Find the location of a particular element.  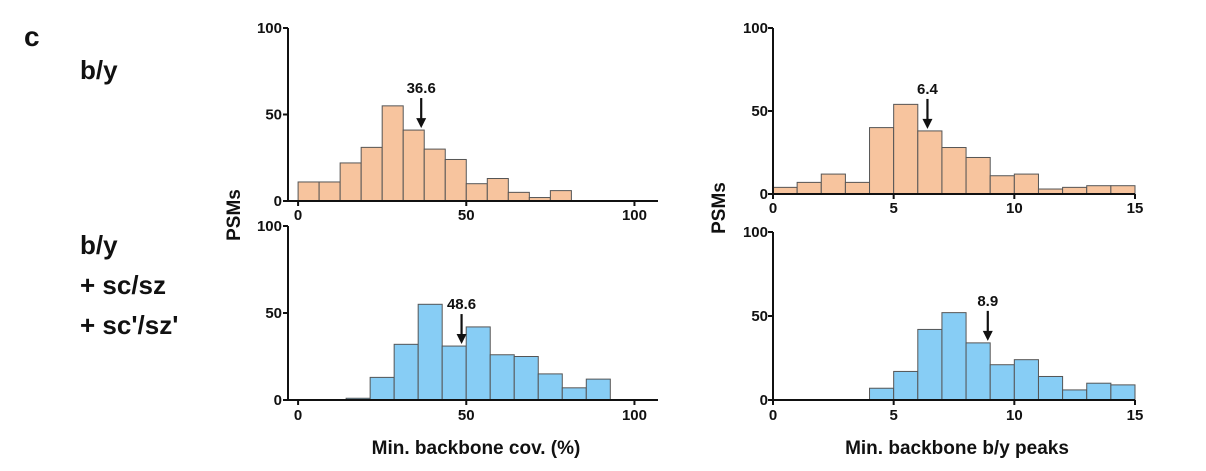

x-tick-label-bottom-left-1: 50 is located at coordinates (466, 415).